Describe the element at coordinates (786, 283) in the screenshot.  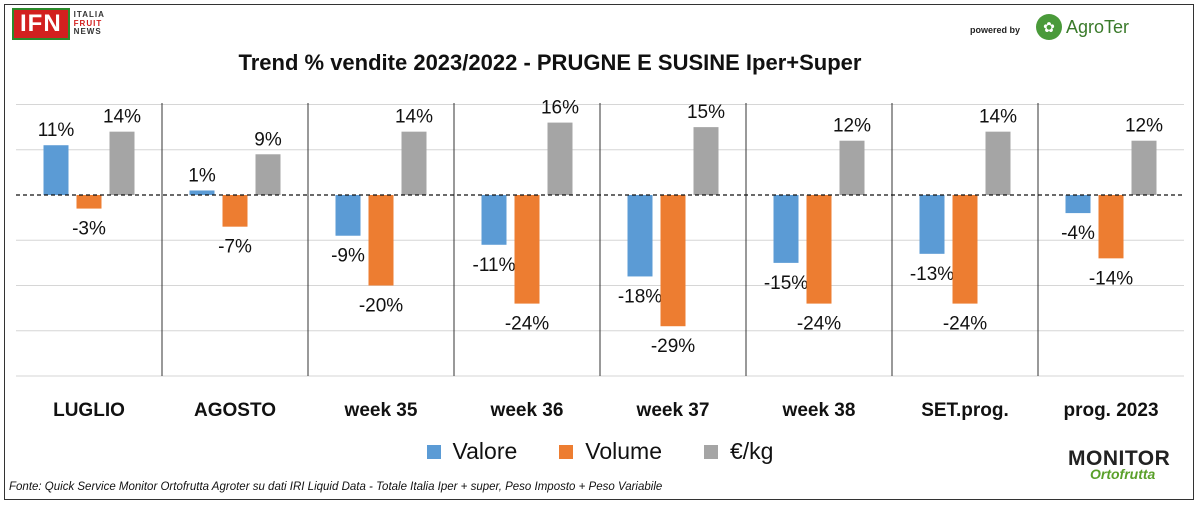
I see `data-label: -15%` at that location.